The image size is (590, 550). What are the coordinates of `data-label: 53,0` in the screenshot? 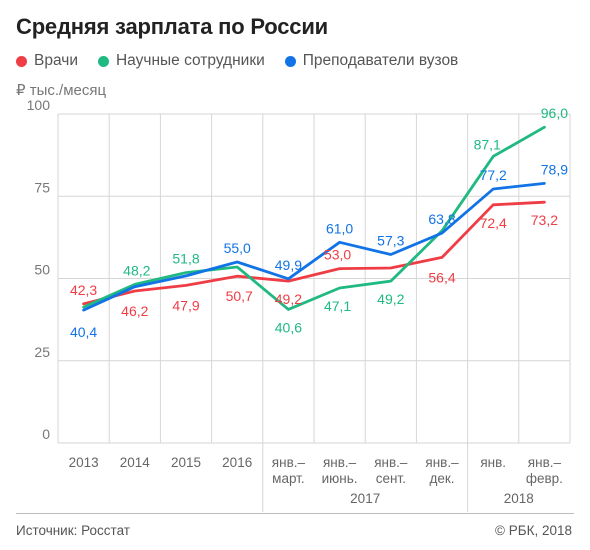 It's located at (337, 255).